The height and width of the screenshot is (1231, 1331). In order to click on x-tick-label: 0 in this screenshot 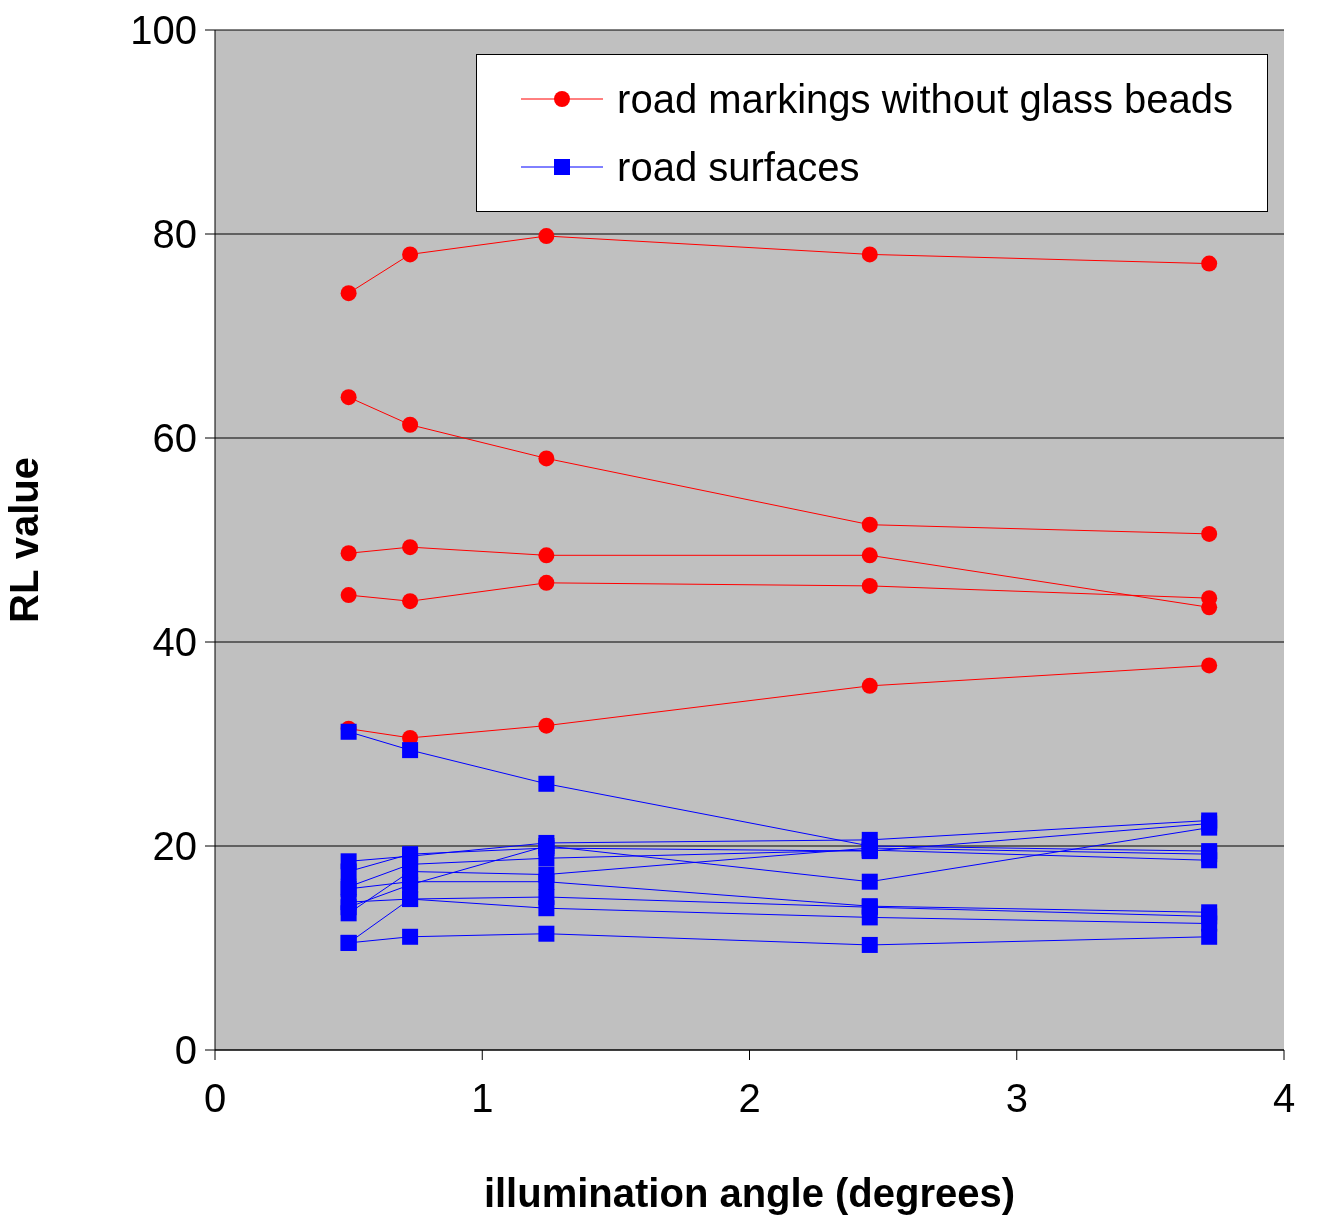, I will do `click(215, 1098)`.